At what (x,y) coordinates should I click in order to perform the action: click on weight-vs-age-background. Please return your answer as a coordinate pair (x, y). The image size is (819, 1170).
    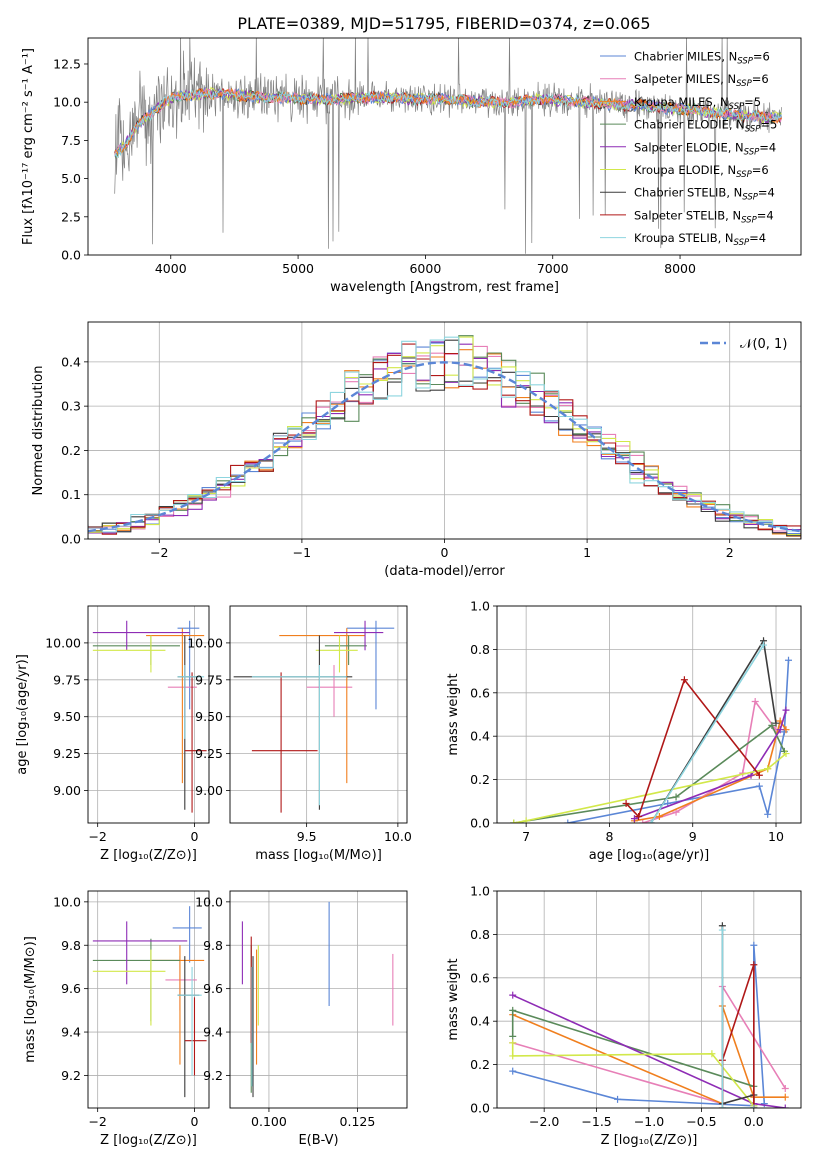
    Looking at the image, I should click on (649, 714).